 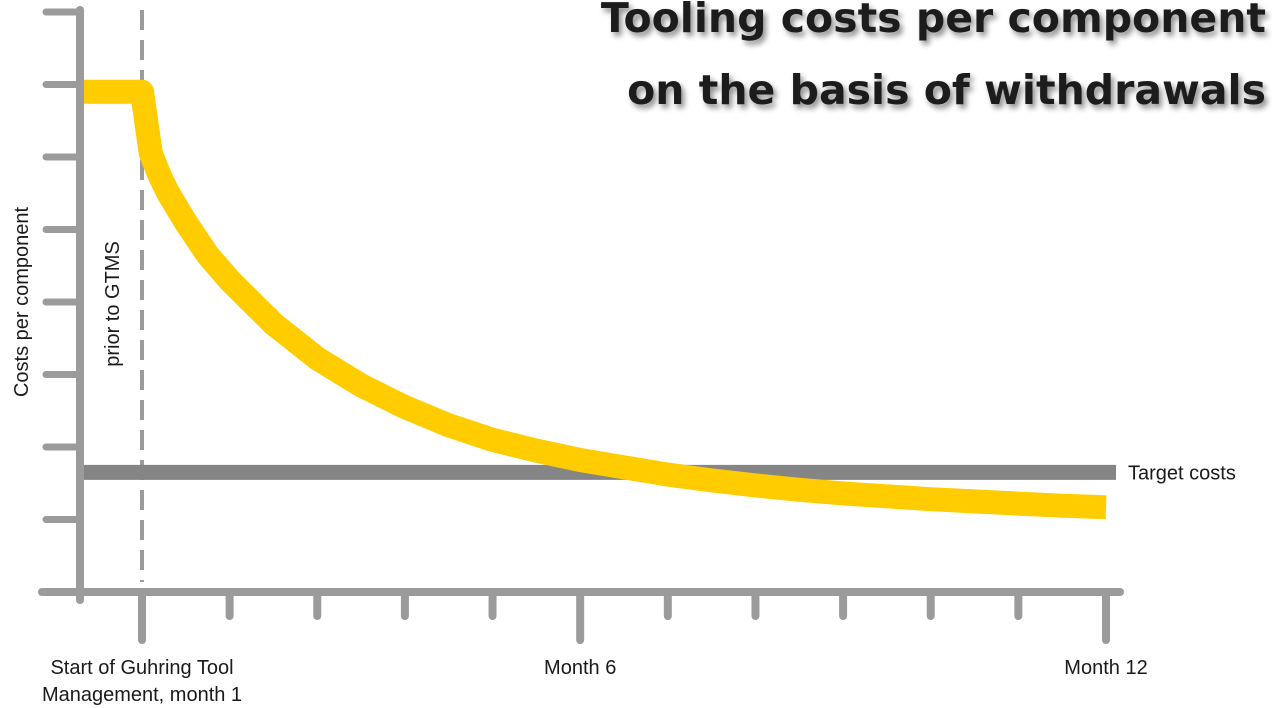 I want to click on prior-to-gtms-annotation: prior to GTMS, so click(x=113, y=304).